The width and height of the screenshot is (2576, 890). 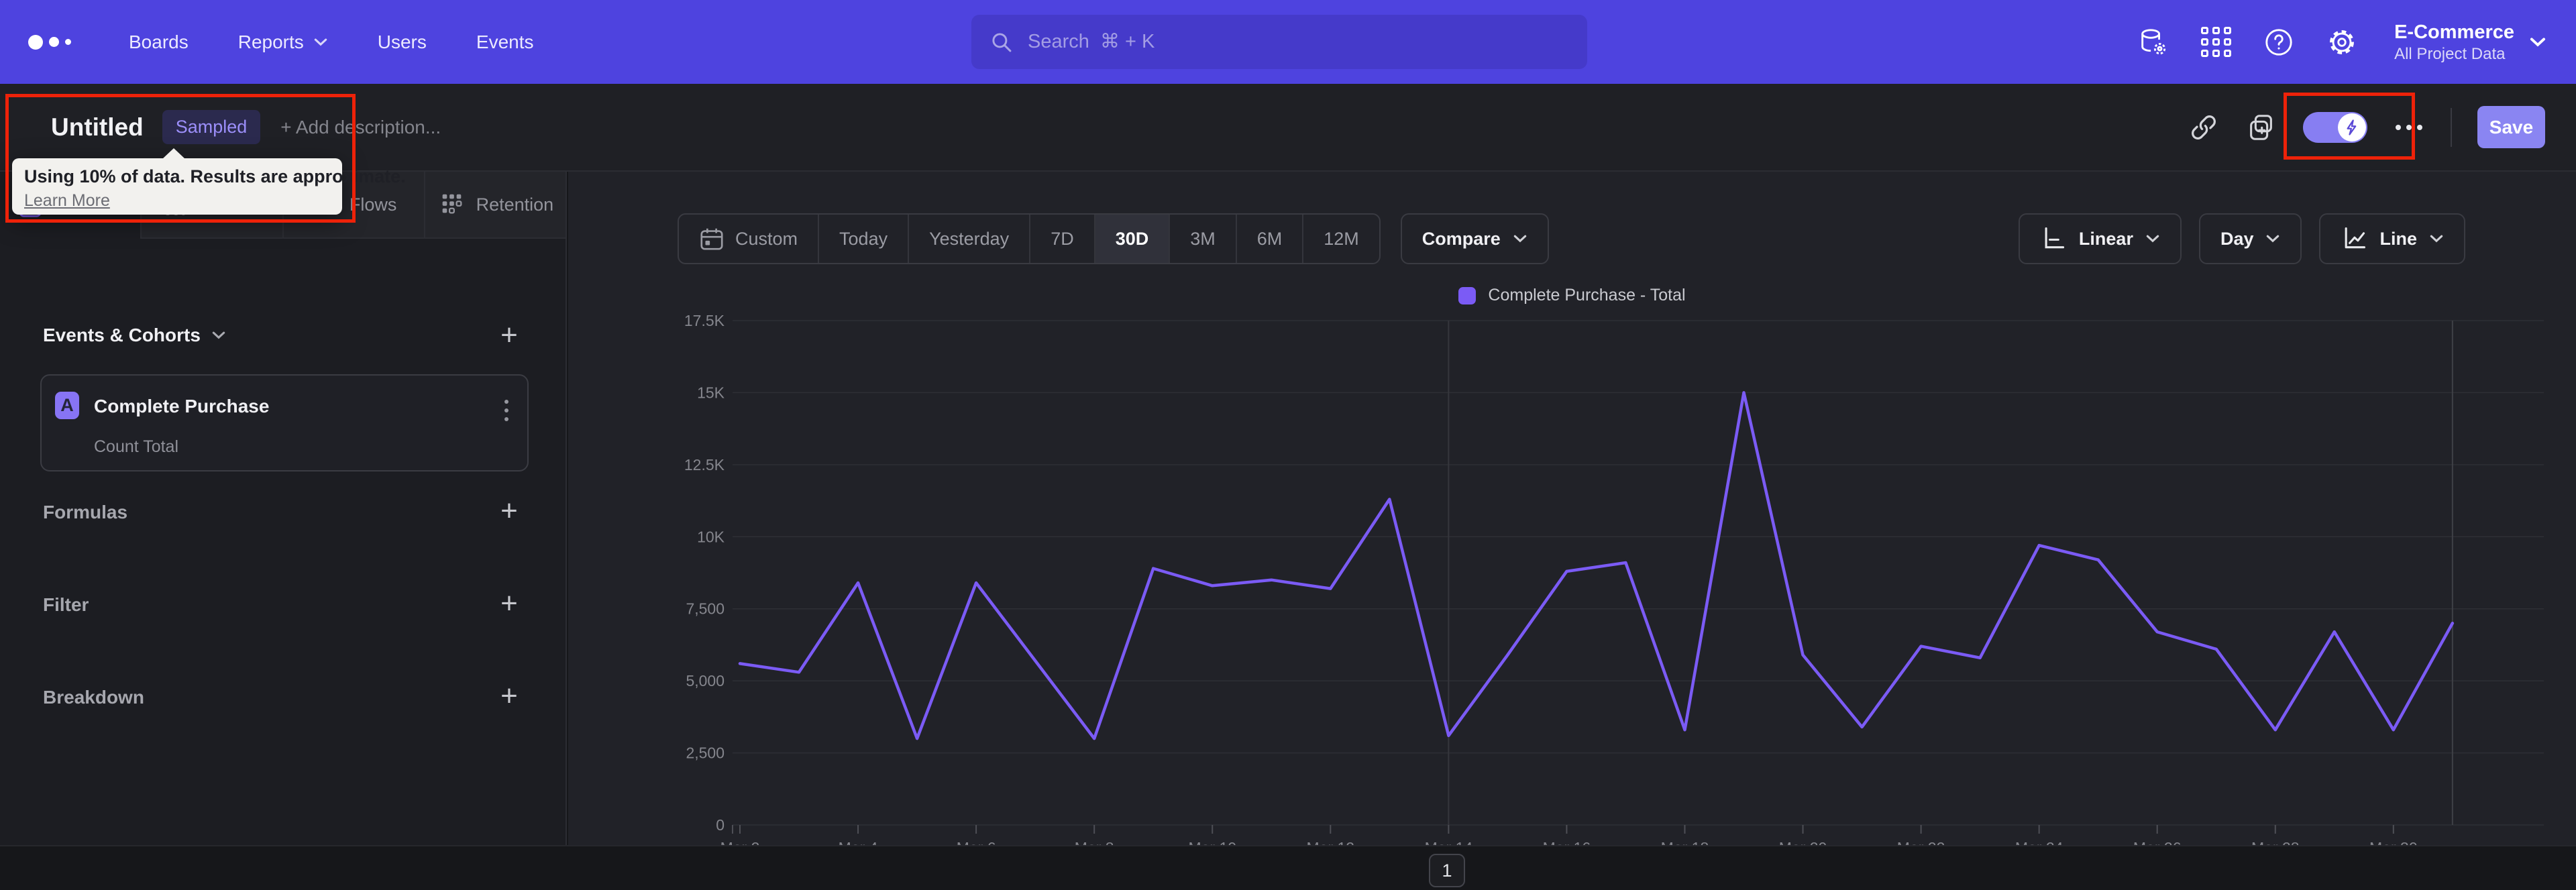 I want to click on event-card: A Complete Purchase Count Total, so click(x=284, y=422).